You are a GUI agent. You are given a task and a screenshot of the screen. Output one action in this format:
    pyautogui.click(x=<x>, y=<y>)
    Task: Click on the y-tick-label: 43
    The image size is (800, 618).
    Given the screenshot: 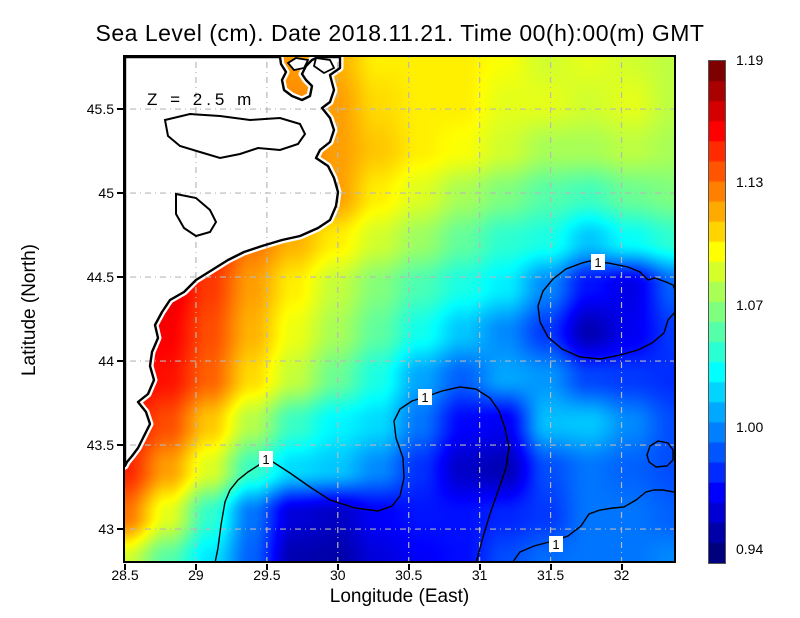 What is the action you would take?
    pyautogui.click(x=106, y=529)
    